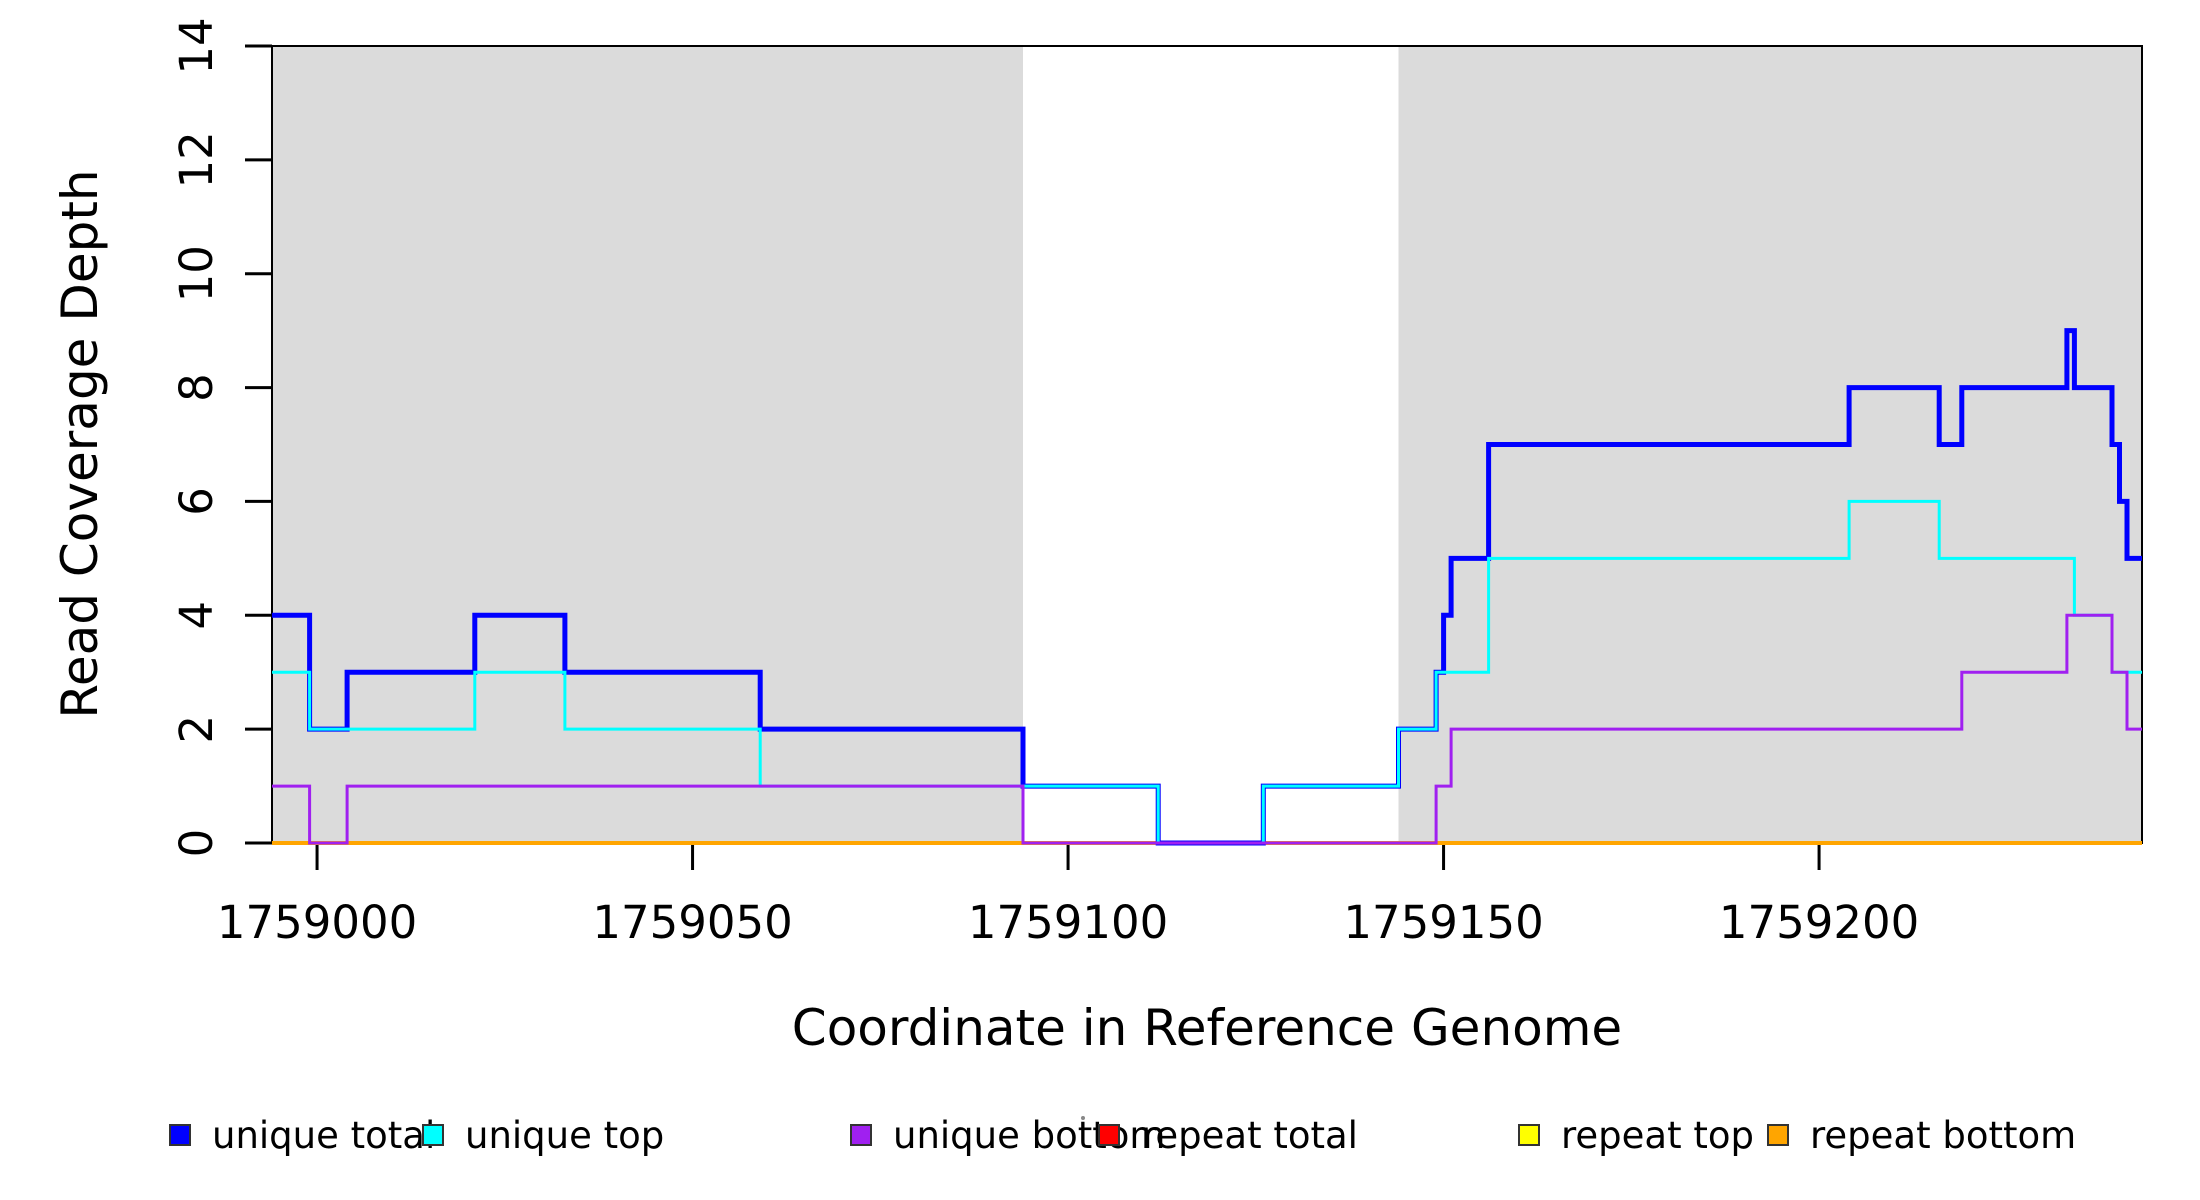  What do you see at coordinates (196, 501) in the screenshot?
I see `y-tick-label: 6` at bounding box center [196, 501].